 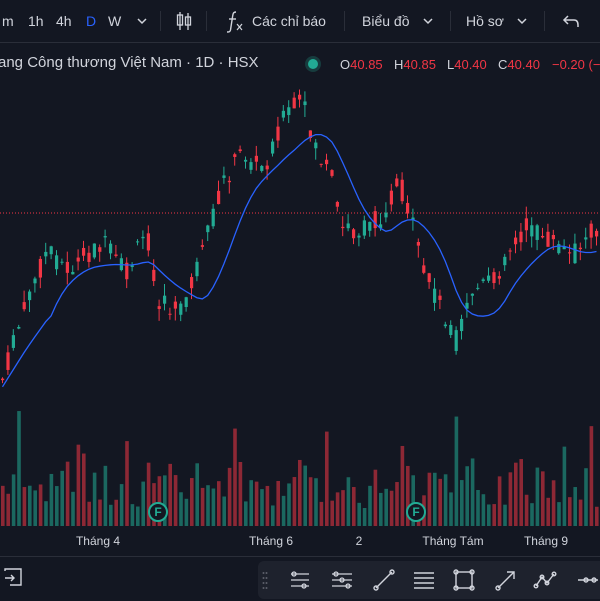 I want to click on interval-m: m, so click(x=8, y=21).